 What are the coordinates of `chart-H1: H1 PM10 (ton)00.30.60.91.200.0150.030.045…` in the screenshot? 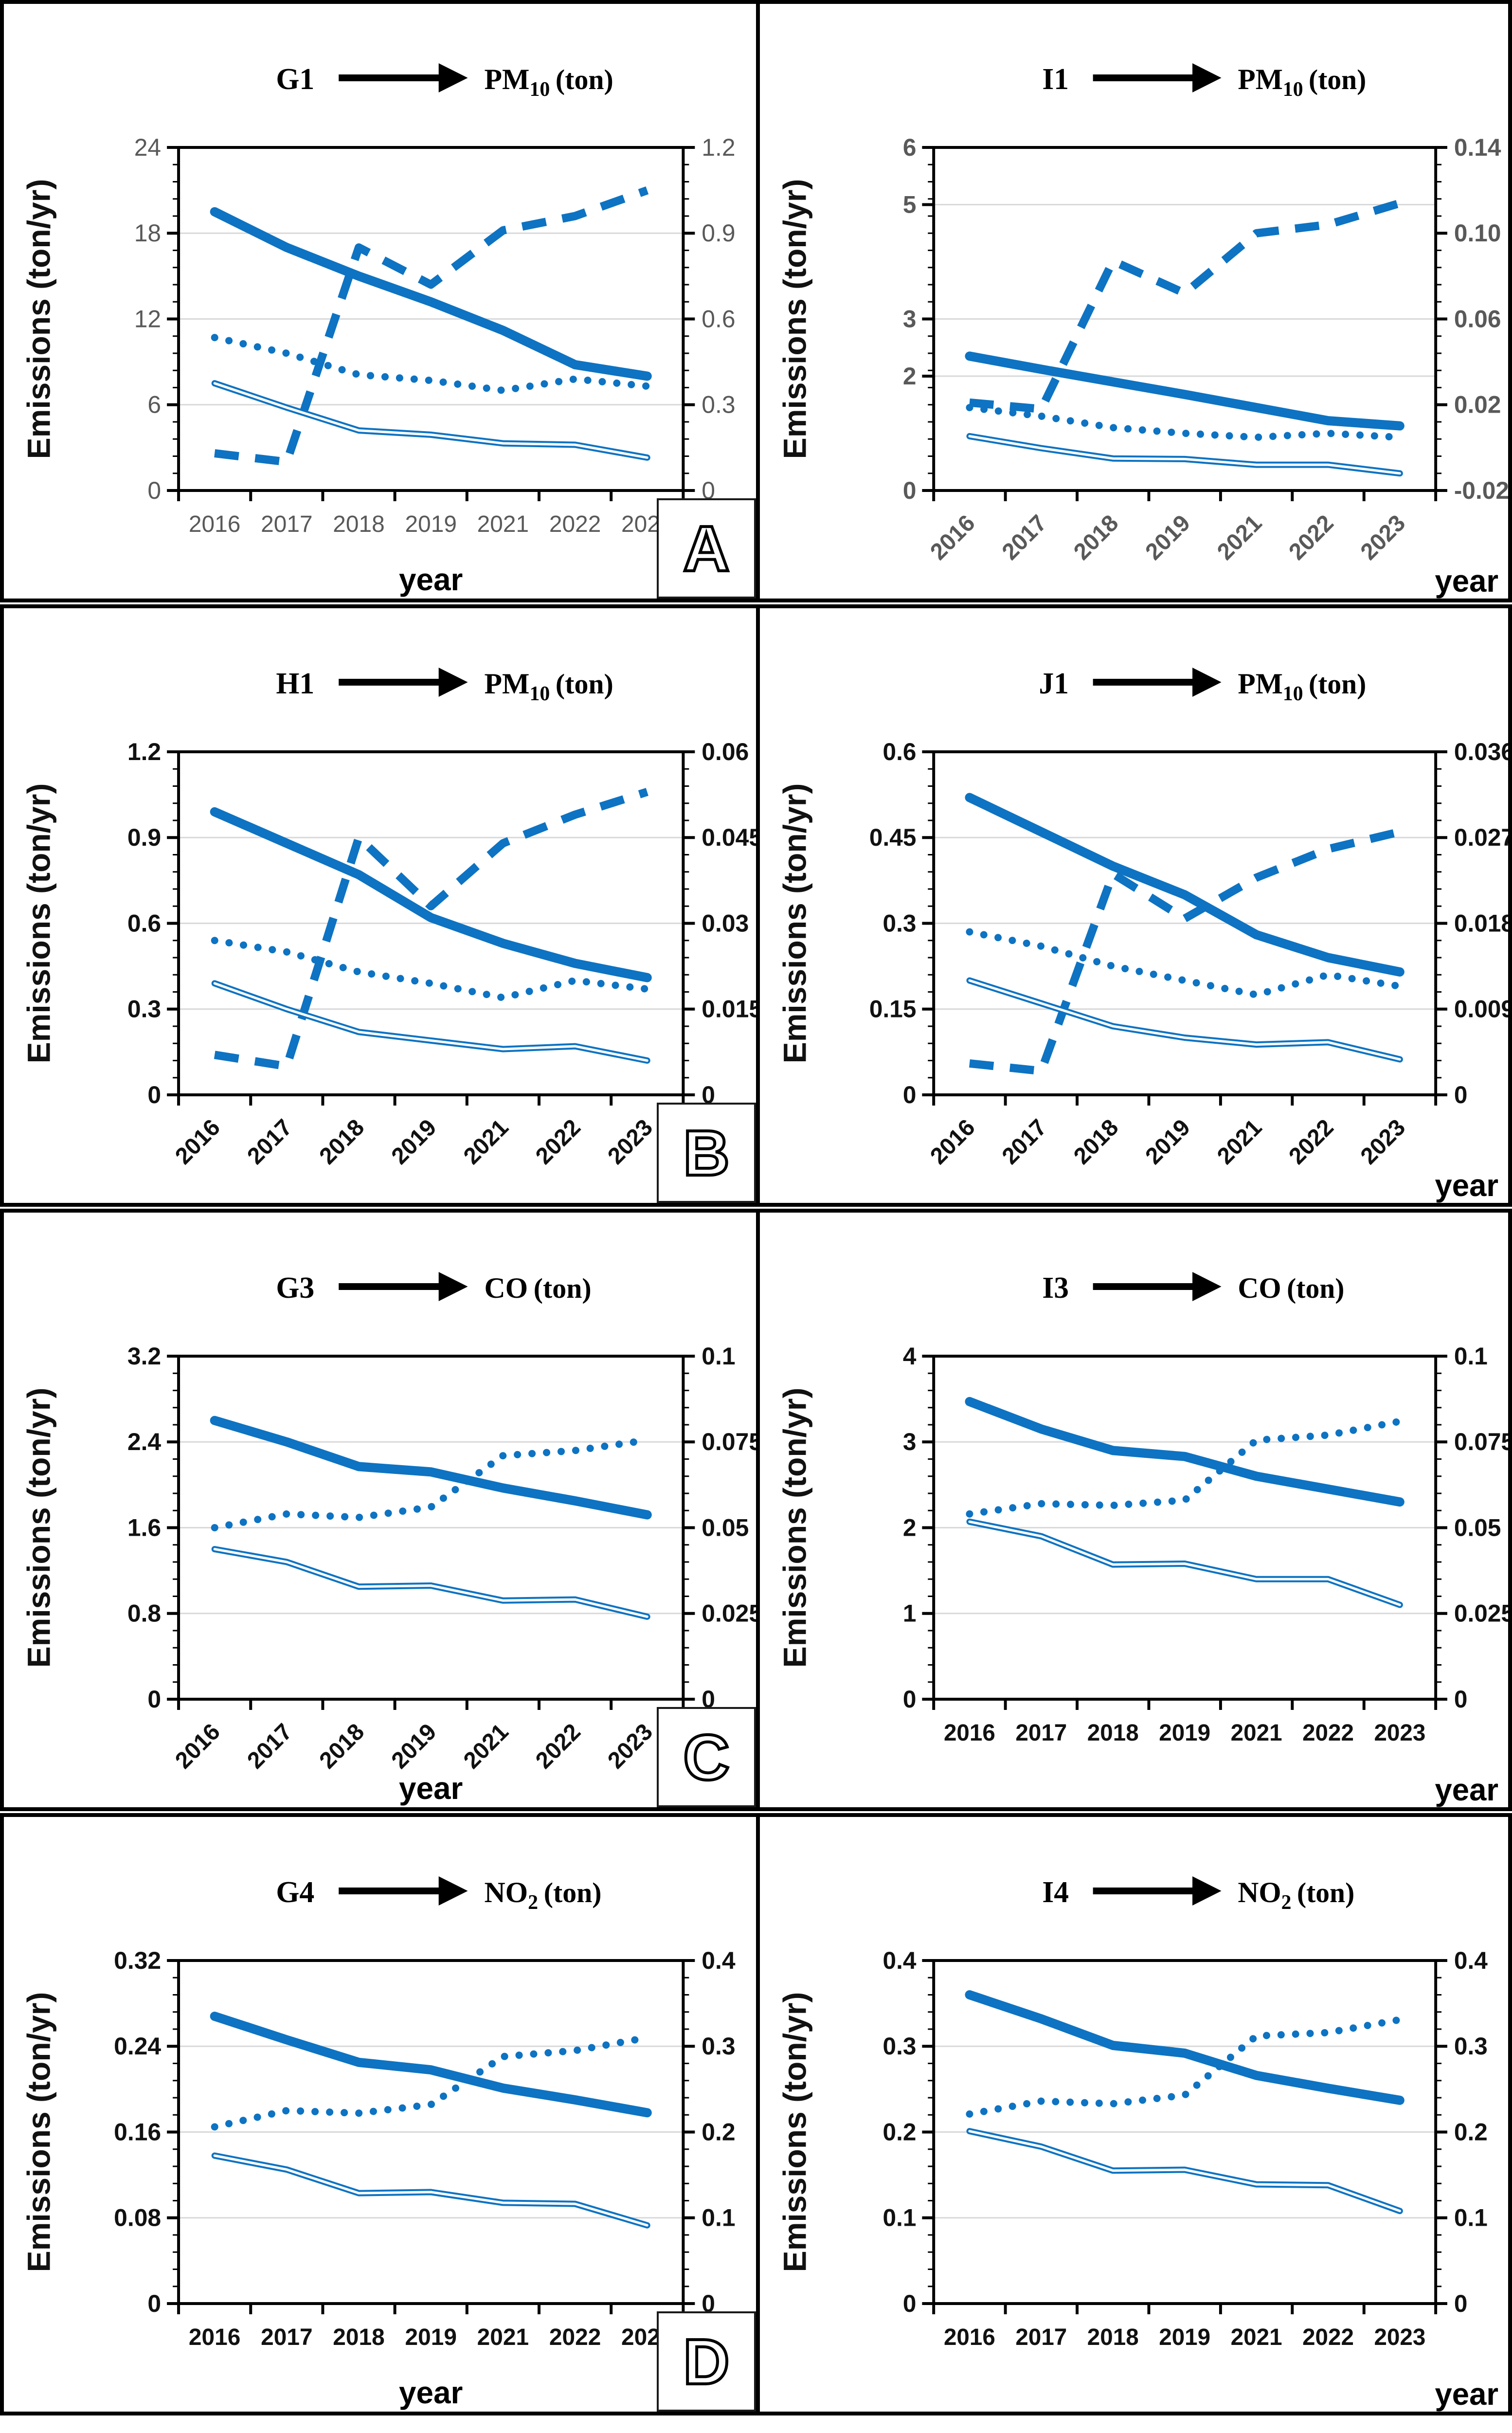 It's located at (388, 918).